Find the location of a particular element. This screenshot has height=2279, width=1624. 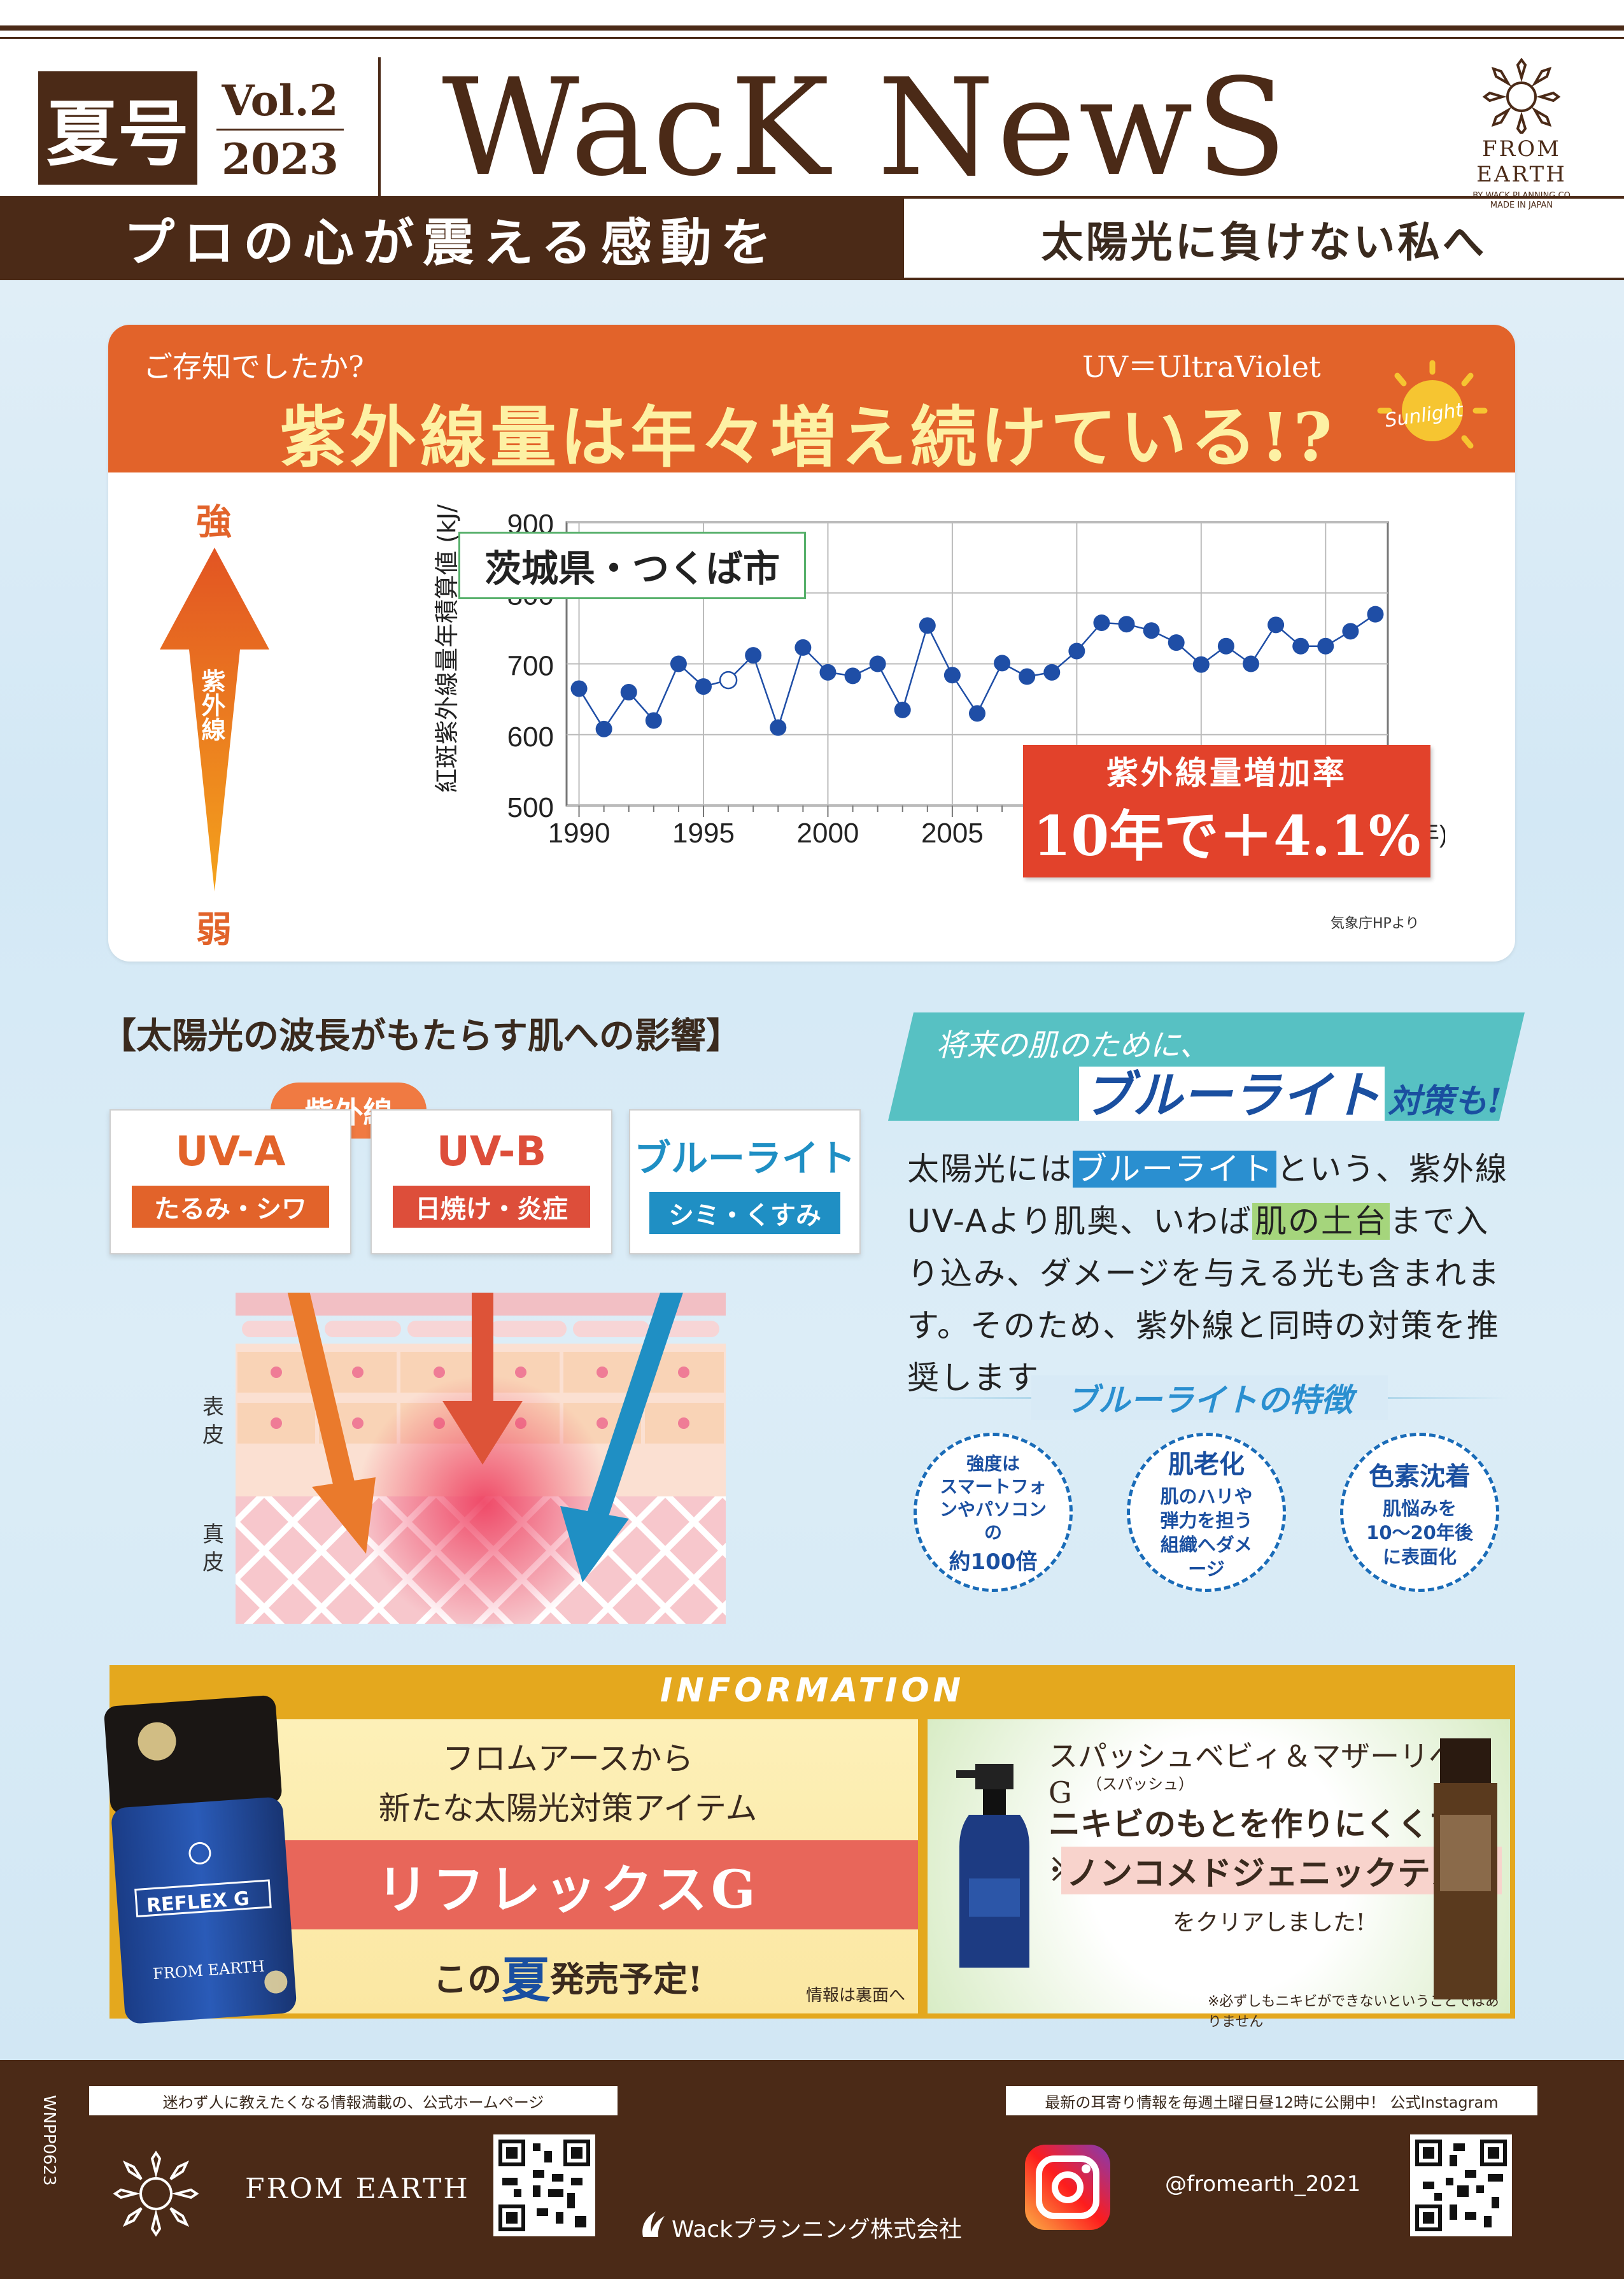

banner-taisaku: 対策も! is located at coordinates (1445, 1101).